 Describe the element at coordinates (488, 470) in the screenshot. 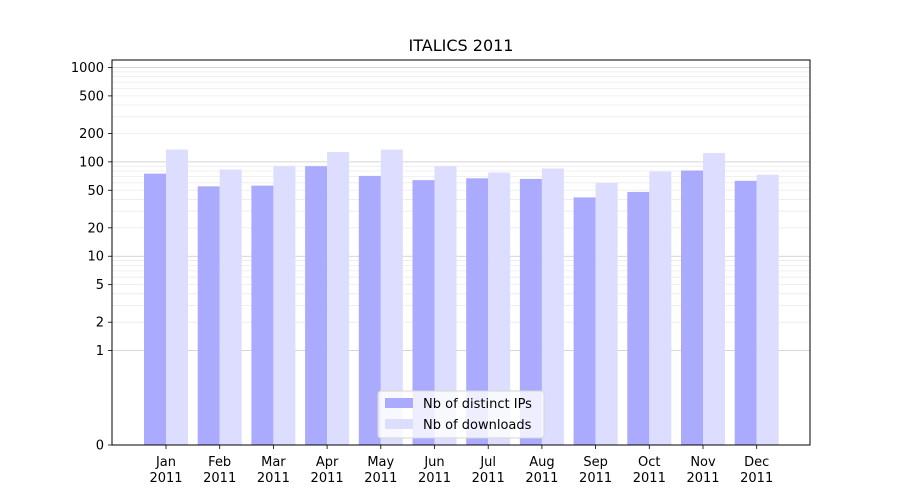

I see `x-tick-label: Jul 2011` at that location.